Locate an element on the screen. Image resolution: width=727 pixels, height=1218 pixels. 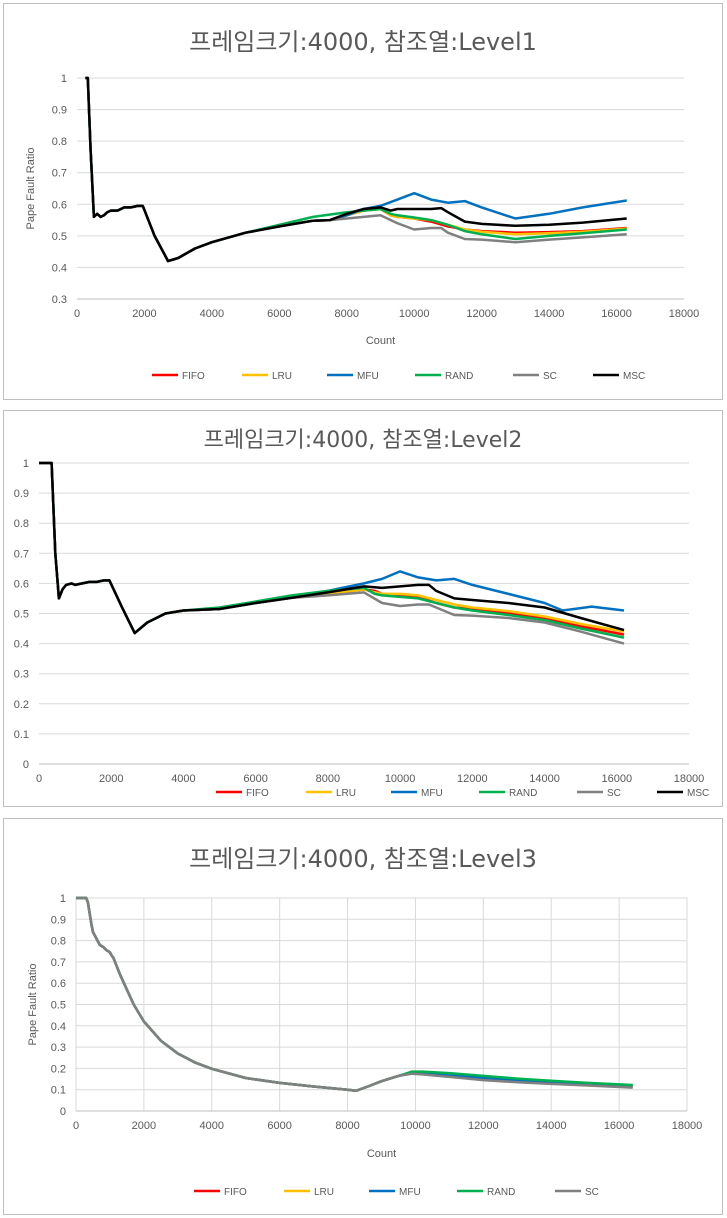
chart-title: 프레임크기:4000, 참조열:Level2 is located at coordinates (363, 440).